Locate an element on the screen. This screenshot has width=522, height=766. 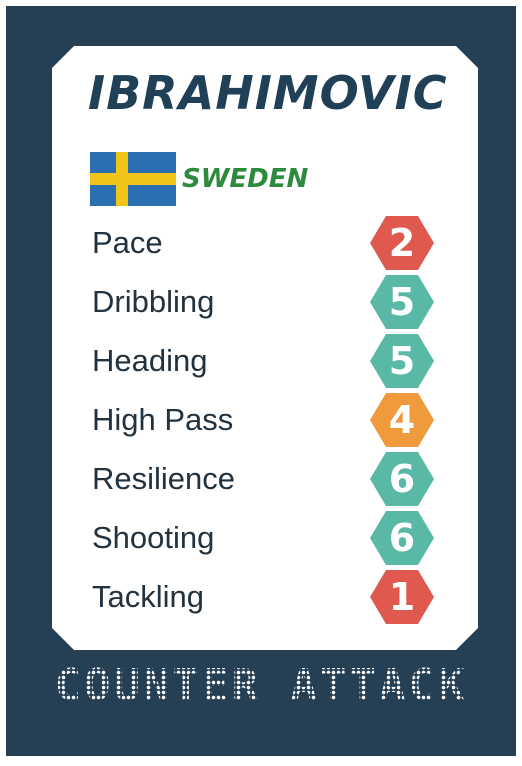
country-name: SWEDEN is located at coordinates (245, 179).